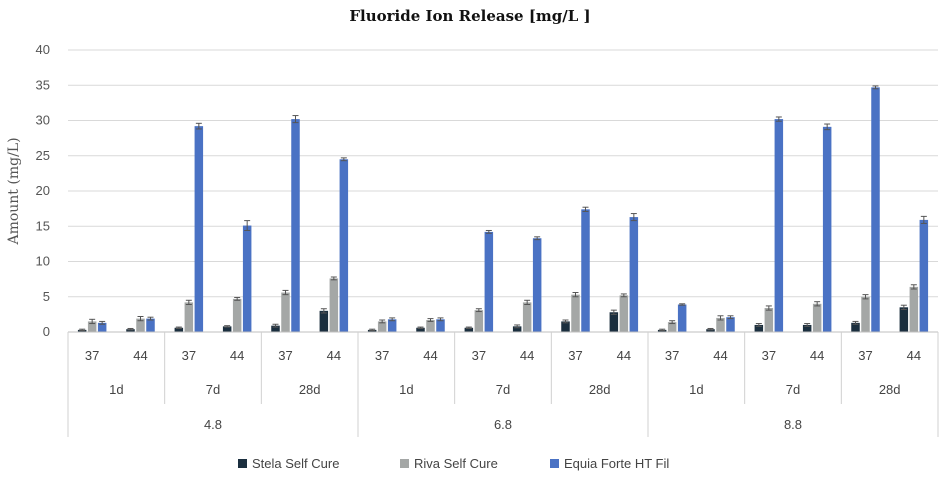  I want to click on y-tick-label: 40, so click(43, 49).